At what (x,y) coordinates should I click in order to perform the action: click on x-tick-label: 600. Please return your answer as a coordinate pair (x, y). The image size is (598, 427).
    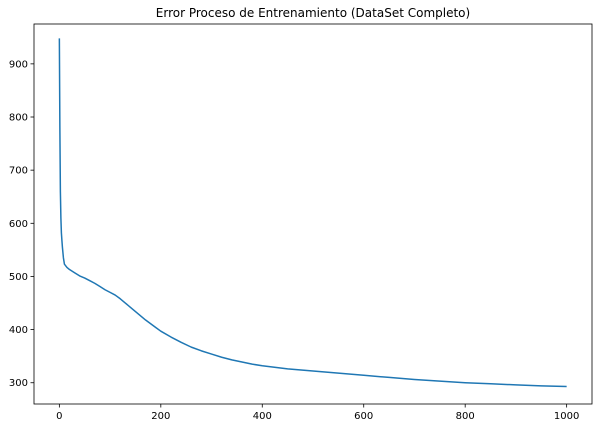
    Looking at the image, I should click on (363, 416).